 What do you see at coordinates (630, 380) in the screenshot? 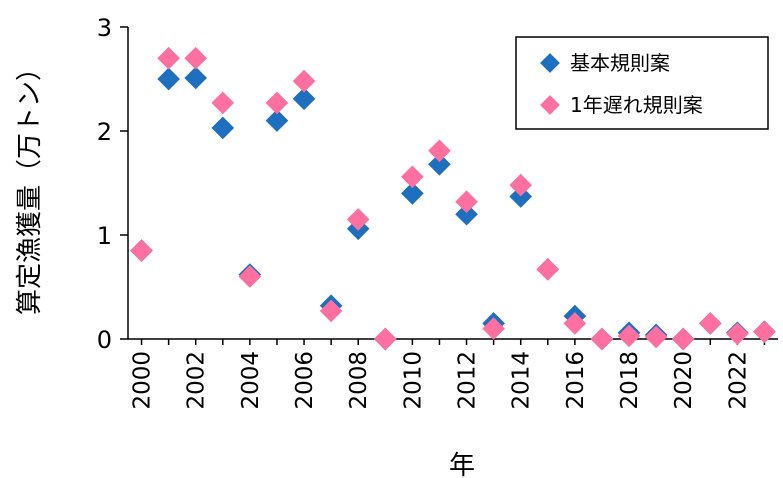
I see `x-tick-label: 2018` at bounding box center [630, 380].